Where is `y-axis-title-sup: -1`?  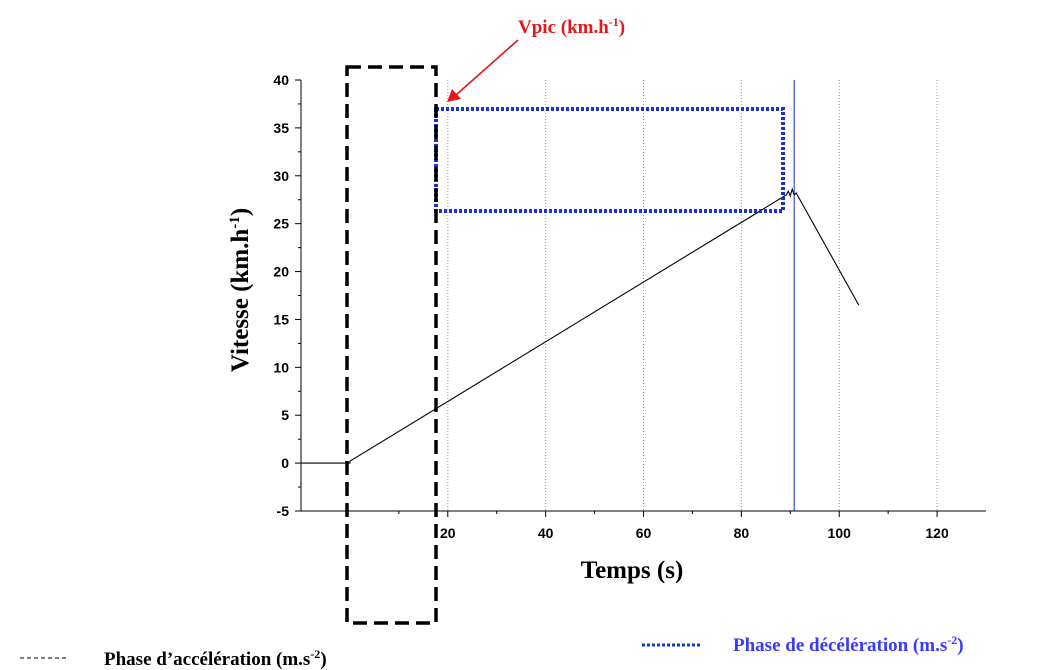 y-axis-title-sup: -1 is located at coordinates (235, 222).